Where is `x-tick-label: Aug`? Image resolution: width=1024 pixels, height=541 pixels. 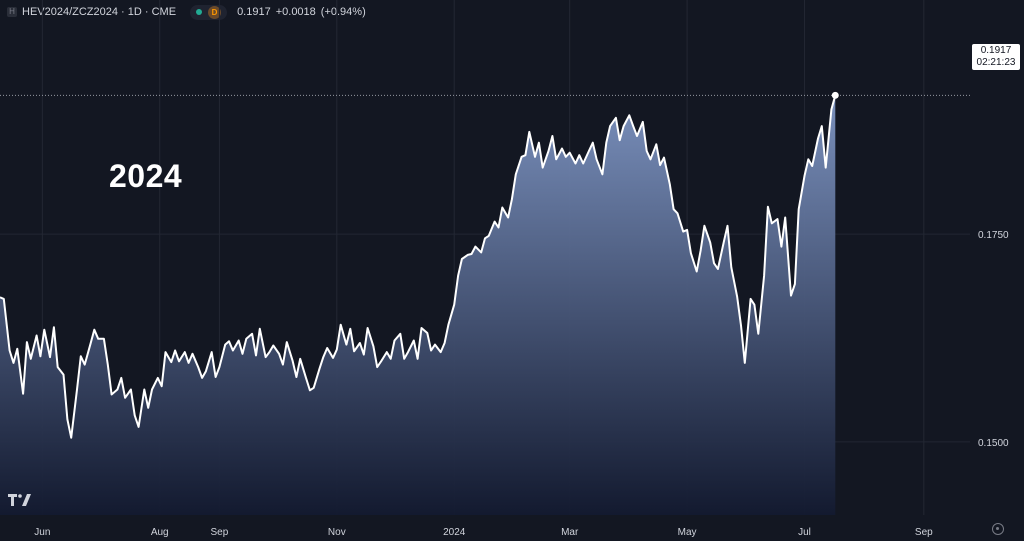
x-tick-label: Aug is located at coordinates (160, 532).